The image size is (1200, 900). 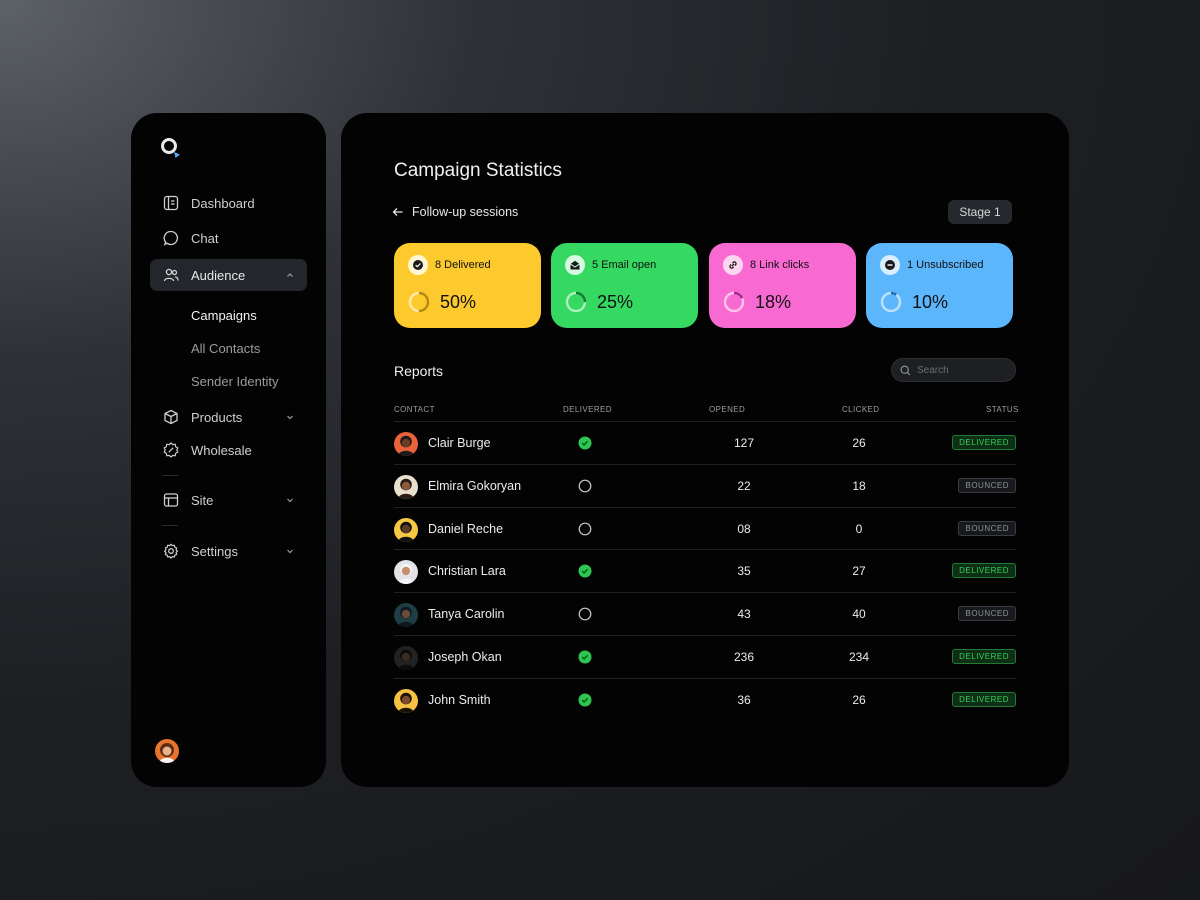 What do you see at coordinates (705, 656) in the screenshot?
I see `table-row: Joseph Okan 236 234 DELIVERED` at bounding box center [705, 656].